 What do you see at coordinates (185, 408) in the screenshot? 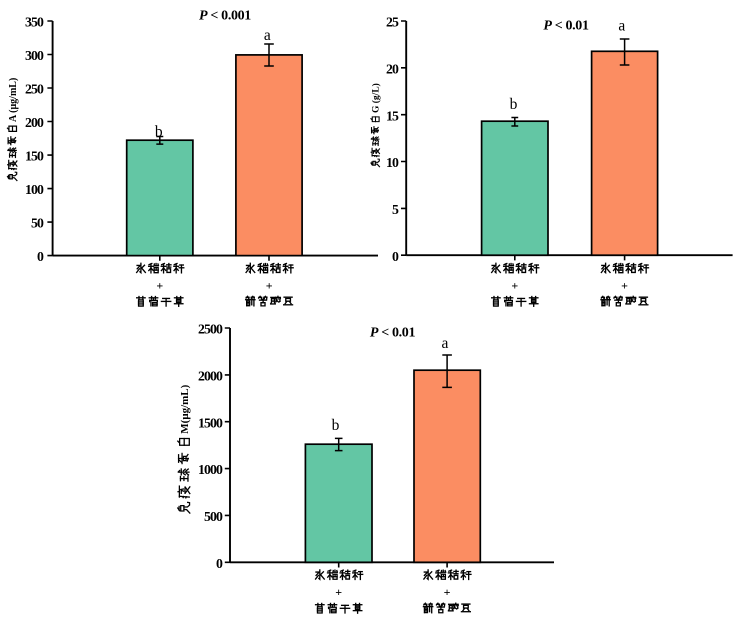
I see `svg-text: M(μg/mL)` at bounding box center [185, 408].